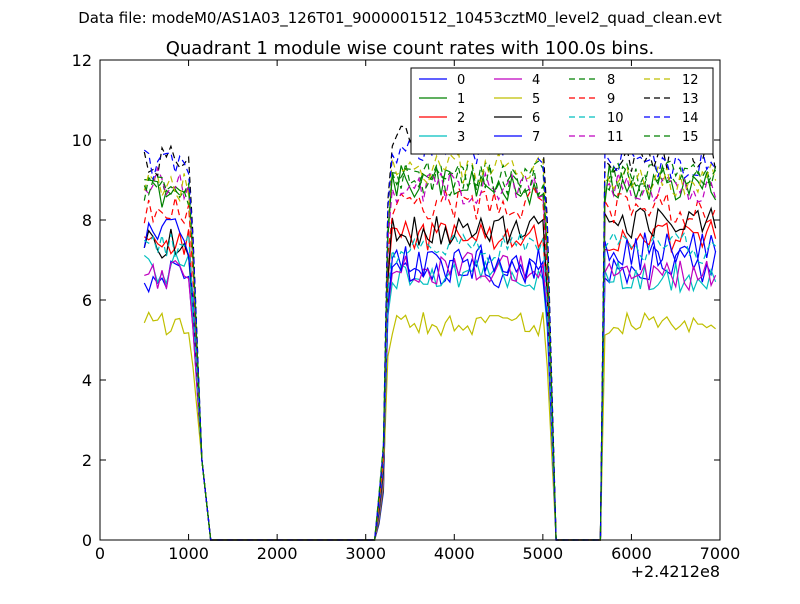 The height and width of the screenshot is (604, 800). I want to click on legend-label-5: 5, so click(536, 99).